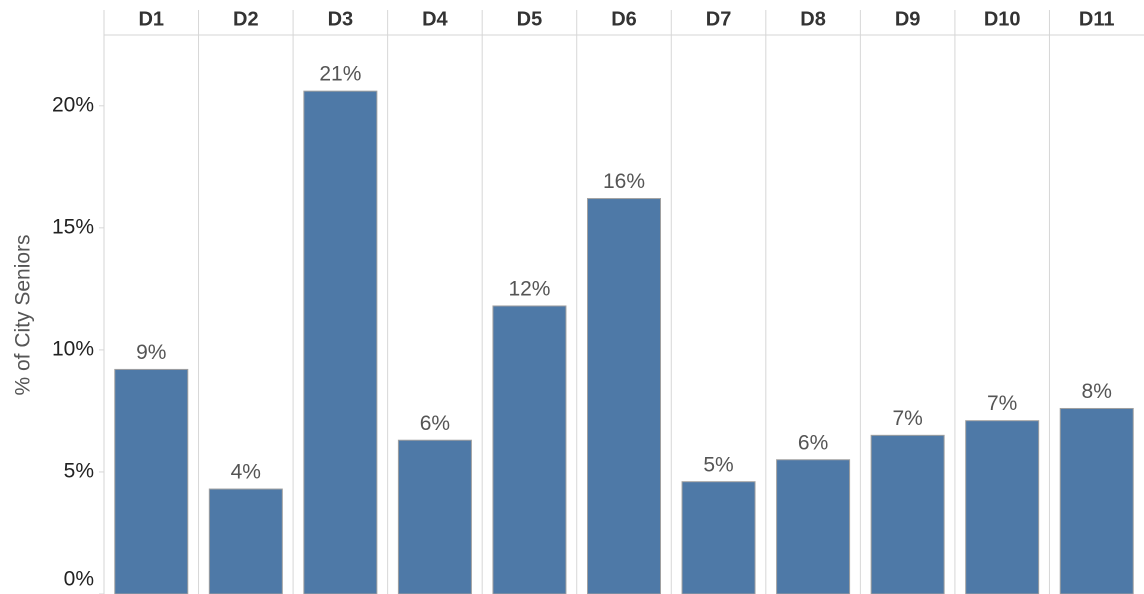 The image size is (1144, 594). I want to click on column-header: D7, so click(719, 19).